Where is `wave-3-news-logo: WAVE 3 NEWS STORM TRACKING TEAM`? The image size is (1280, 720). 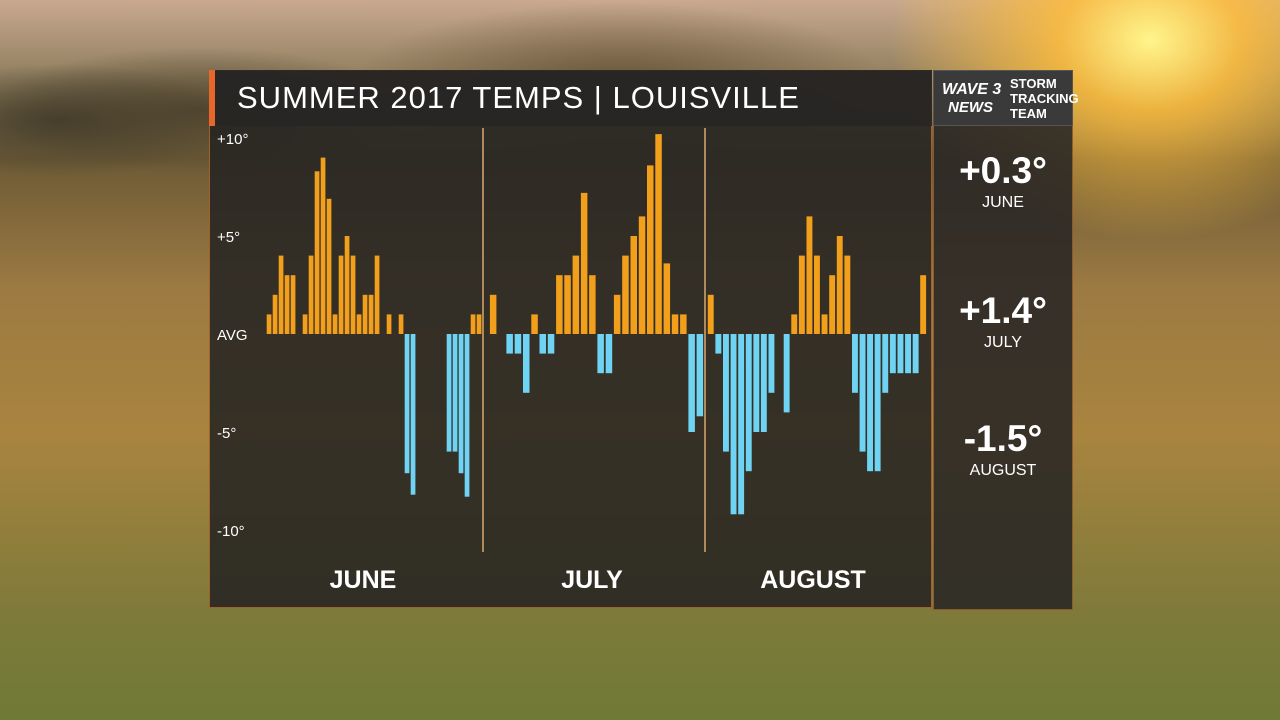 wave-3-news-logo: WAVE 3 NEWS STORM TRACKING TEAM is located at coordinates (1006, 98).